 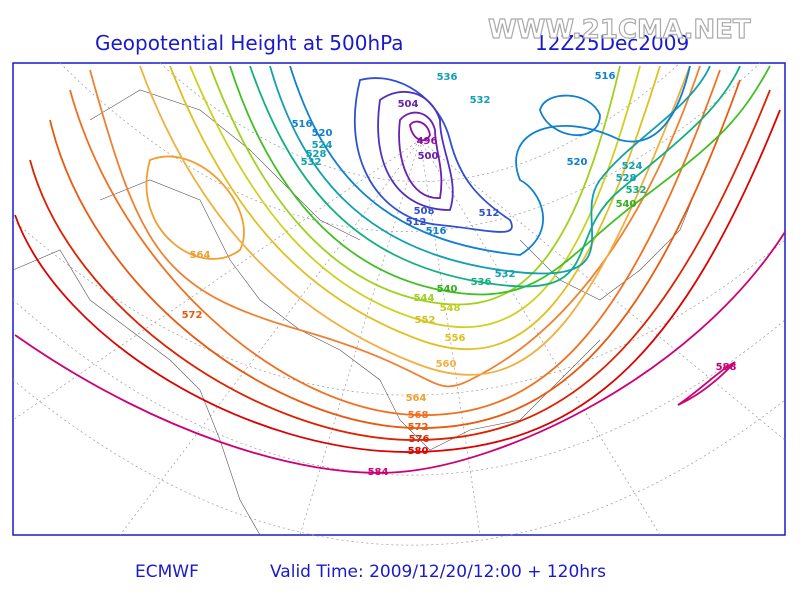 I want to click on contour-label: 576, so click(x=419, y=439).